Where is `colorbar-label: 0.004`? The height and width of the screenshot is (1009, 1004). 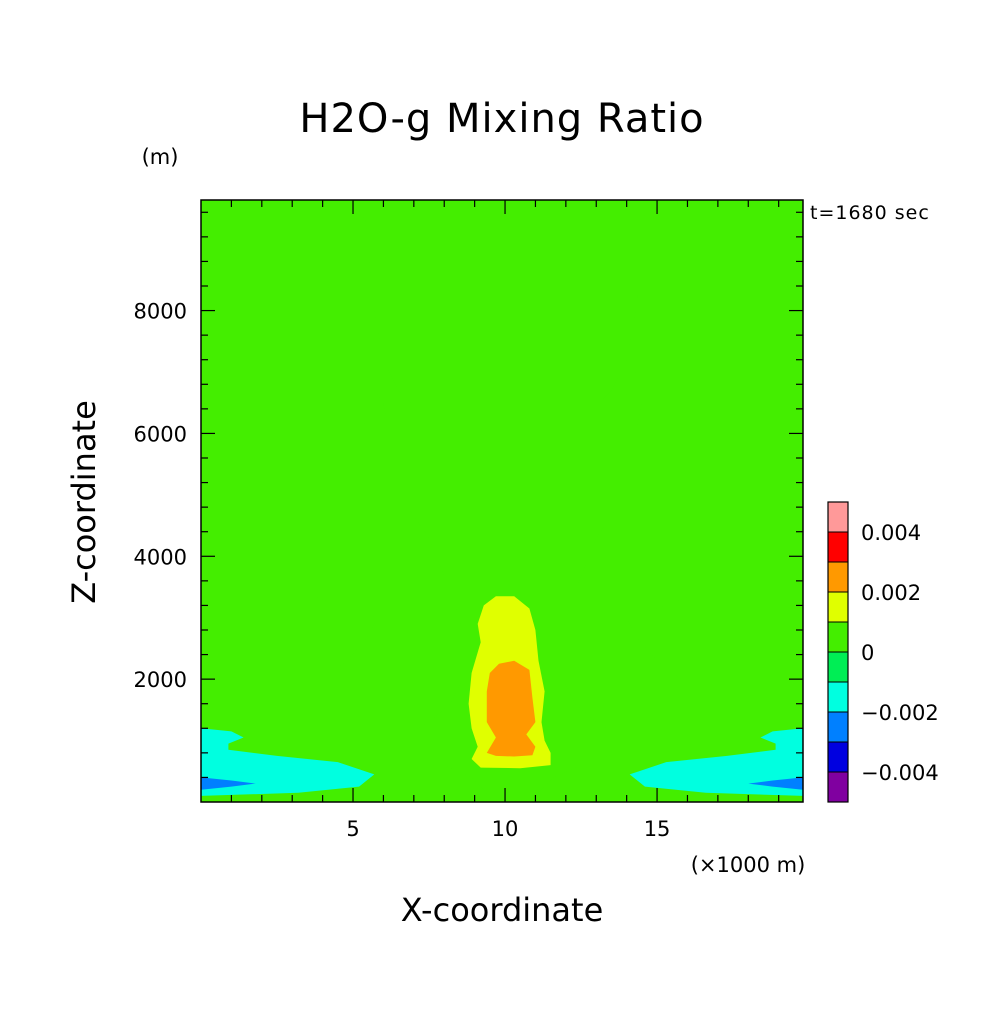 colorbar-label: 0.004 is located at coordinates (891, 533).